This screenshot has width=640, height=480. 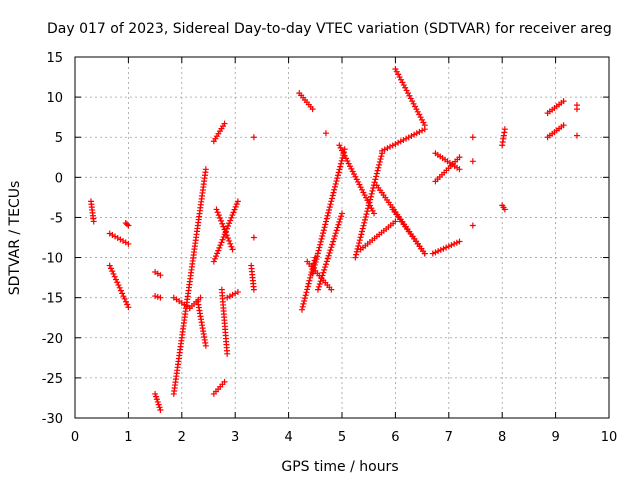 What do you see at coordinates (52, 299) in the screenshot?
I see `y-tick-label: -15` at bounding box center [52, 299].